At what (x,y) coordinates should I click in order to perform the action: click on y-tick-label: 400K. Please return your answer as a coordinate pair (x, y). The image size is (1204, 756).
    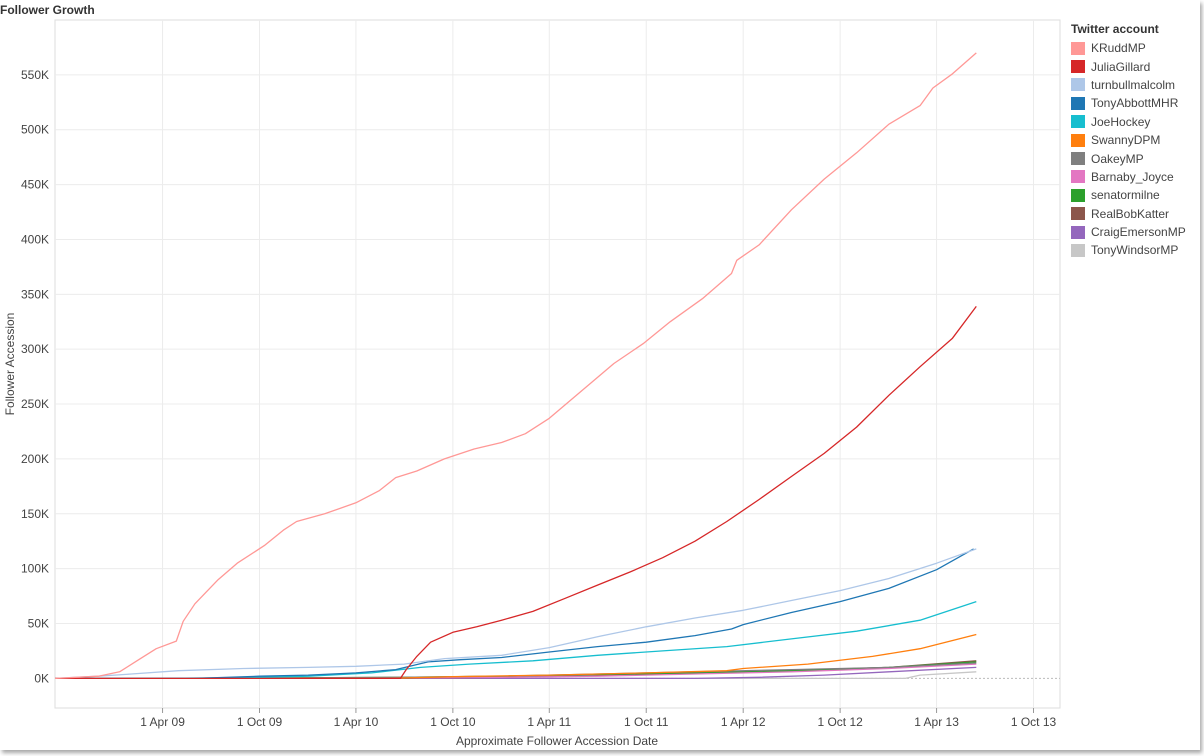
    Looking at the image, I should click on (35, 239).